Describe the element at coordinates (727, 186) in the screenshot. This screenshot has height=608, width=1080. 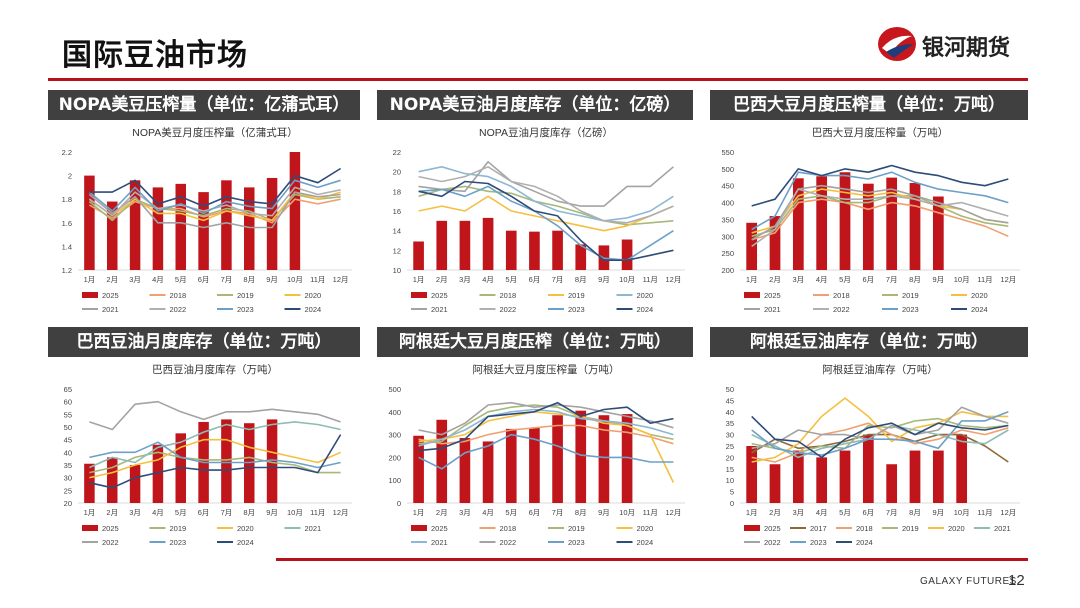
I see `y-tick-label: 450` at that location.